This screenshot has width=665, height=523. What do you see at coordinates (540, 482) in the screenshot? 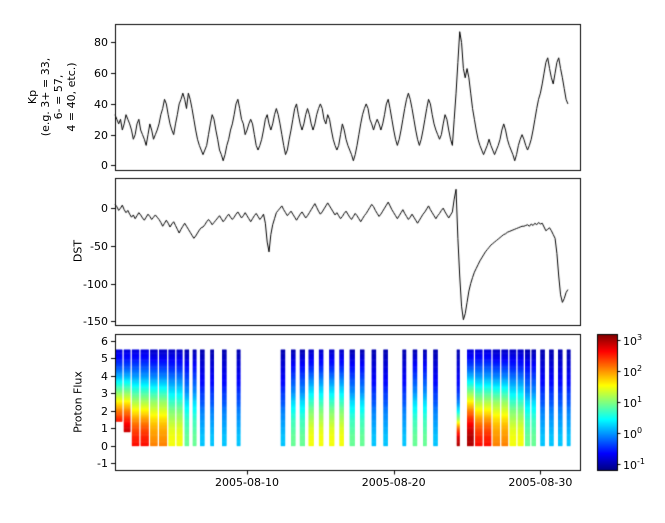
I see `x-tick-label: 2005-08-30` at bounding box center [540, 482].